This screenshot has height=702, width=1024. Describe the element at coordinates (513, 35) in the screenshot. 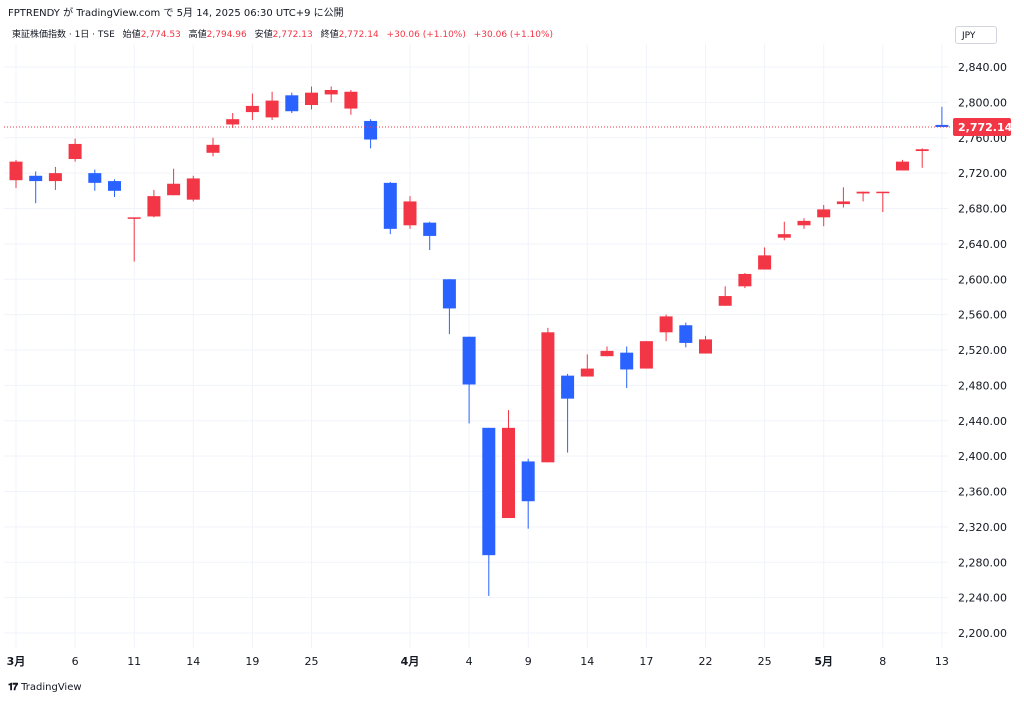

I see `change-value-2: +30.06 (+1.10%)` at that location.